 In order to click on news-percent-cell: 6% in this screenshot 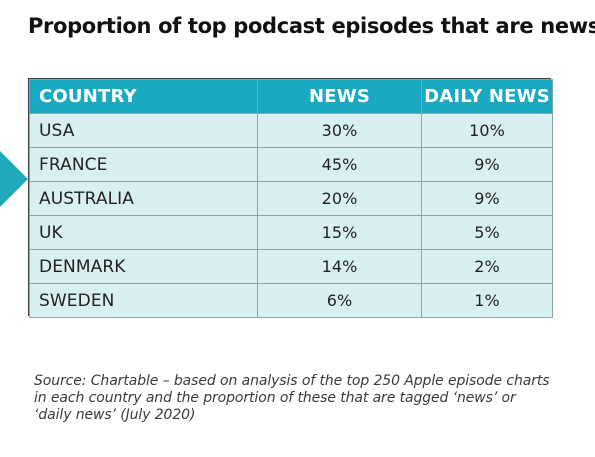, I will do `click(339, 300)`.